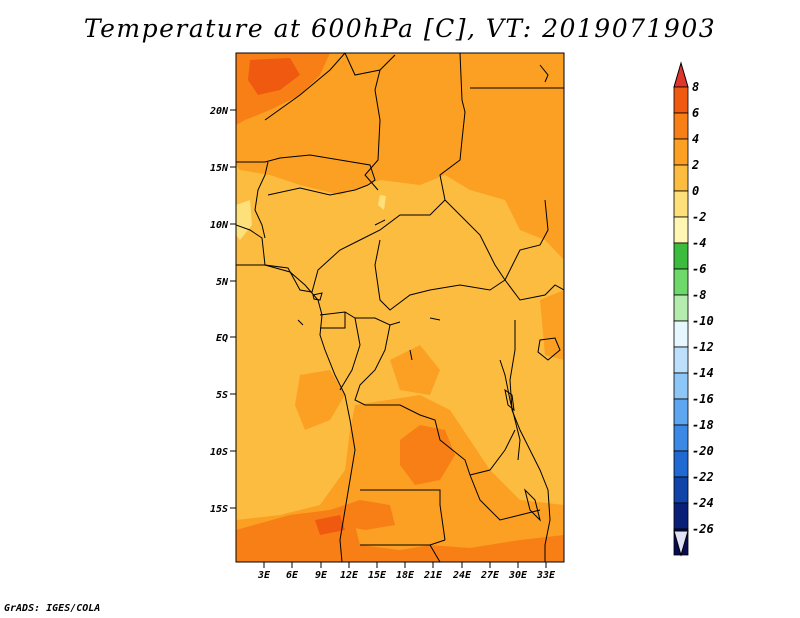  Describe the element at coordinates (546, 575) in the screenshot. I see `lon-label: 33E` at that location.